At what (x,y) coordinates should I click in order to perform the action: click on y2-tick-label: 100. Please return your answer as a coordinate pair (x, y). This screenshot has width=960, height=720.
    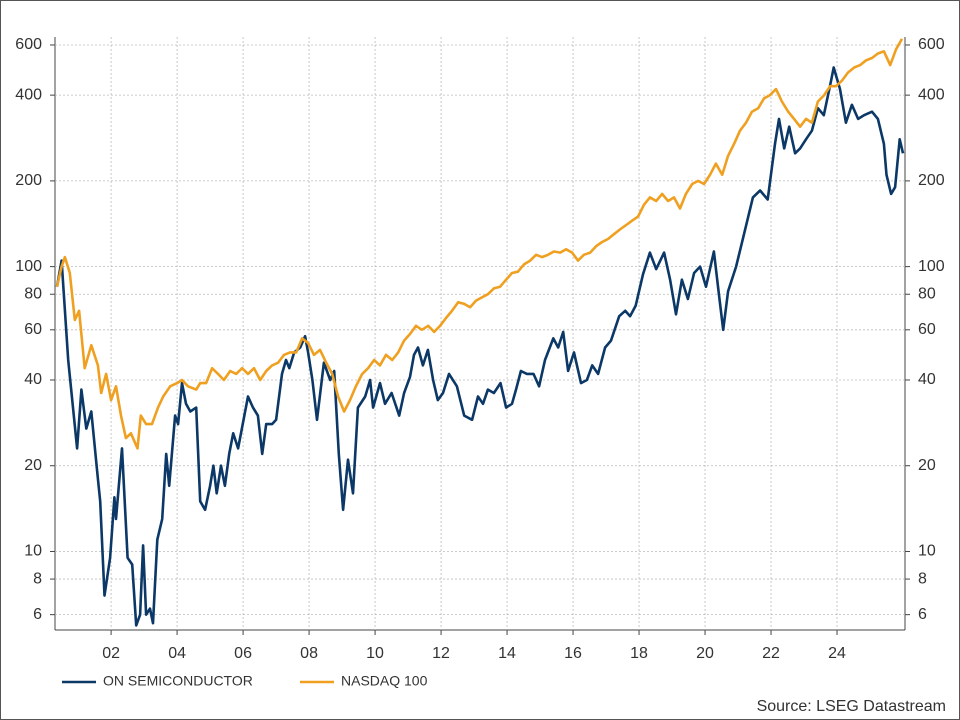
    Looking at the image, I should click on (931, 266).